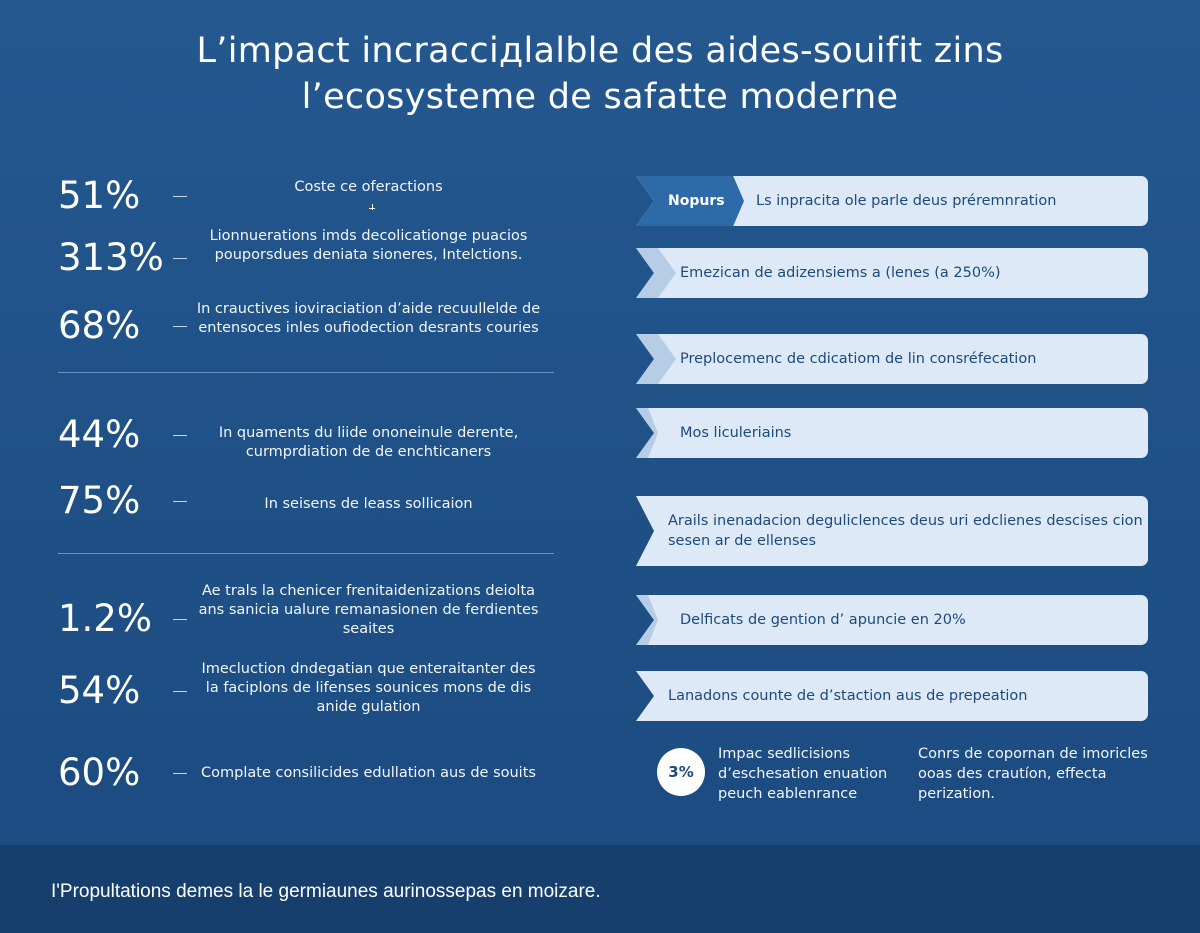 The width and height of the screenshot is (1200, 933). What do you see at coordinates (368, 187) in the screenshot?
I see `stat-description: Coste ce oferactions` at bounding box center [368, 187].